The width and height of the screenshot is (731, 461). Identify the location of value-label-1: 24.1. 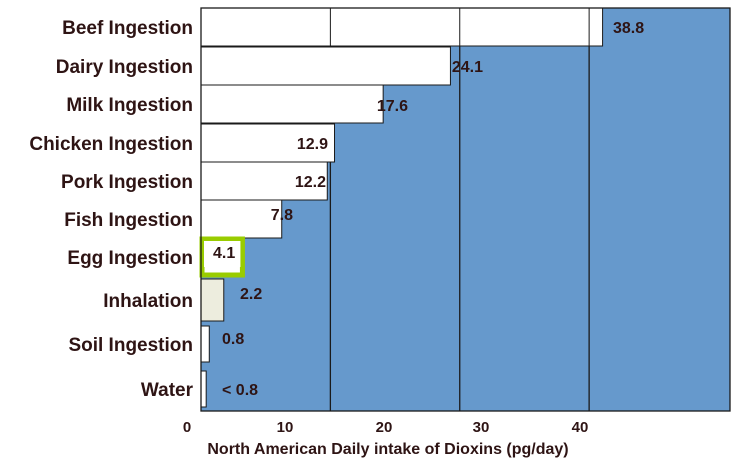
(467, 67).